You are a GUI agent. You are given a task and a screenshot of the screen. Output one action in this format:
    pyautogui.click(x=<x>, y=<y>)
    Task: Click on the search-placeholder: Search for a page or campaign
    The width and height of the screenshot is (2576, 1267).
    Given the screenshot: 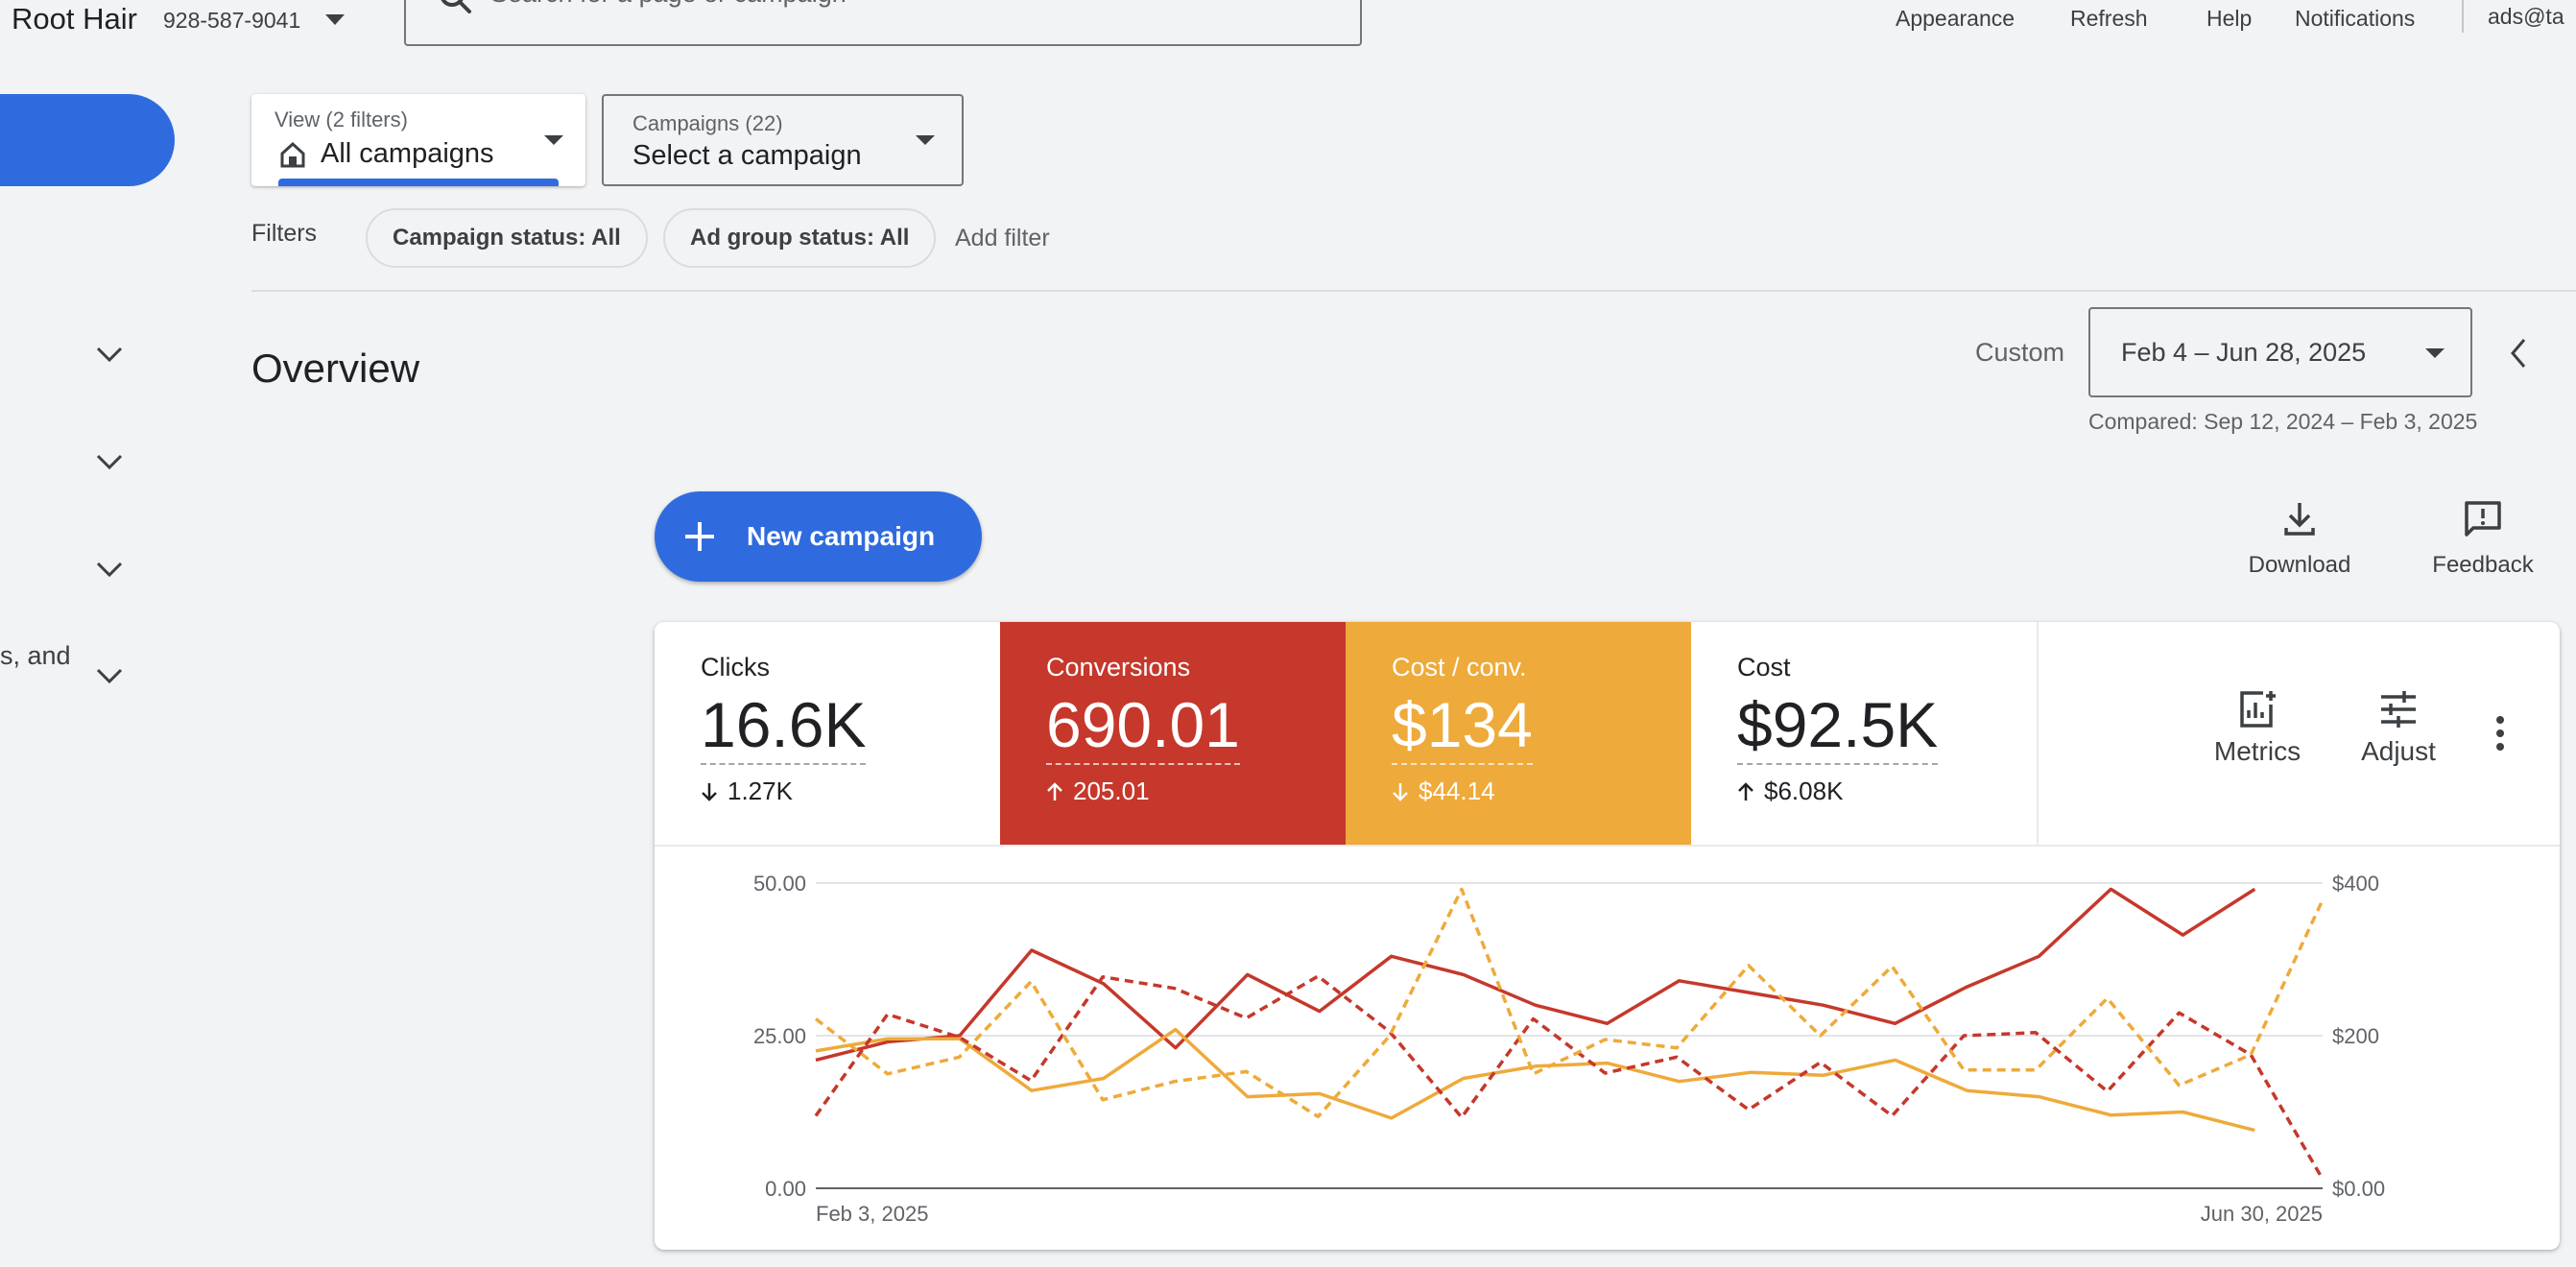 What is the action you would take?
    pyautogui.click(x=668, y=4)
    